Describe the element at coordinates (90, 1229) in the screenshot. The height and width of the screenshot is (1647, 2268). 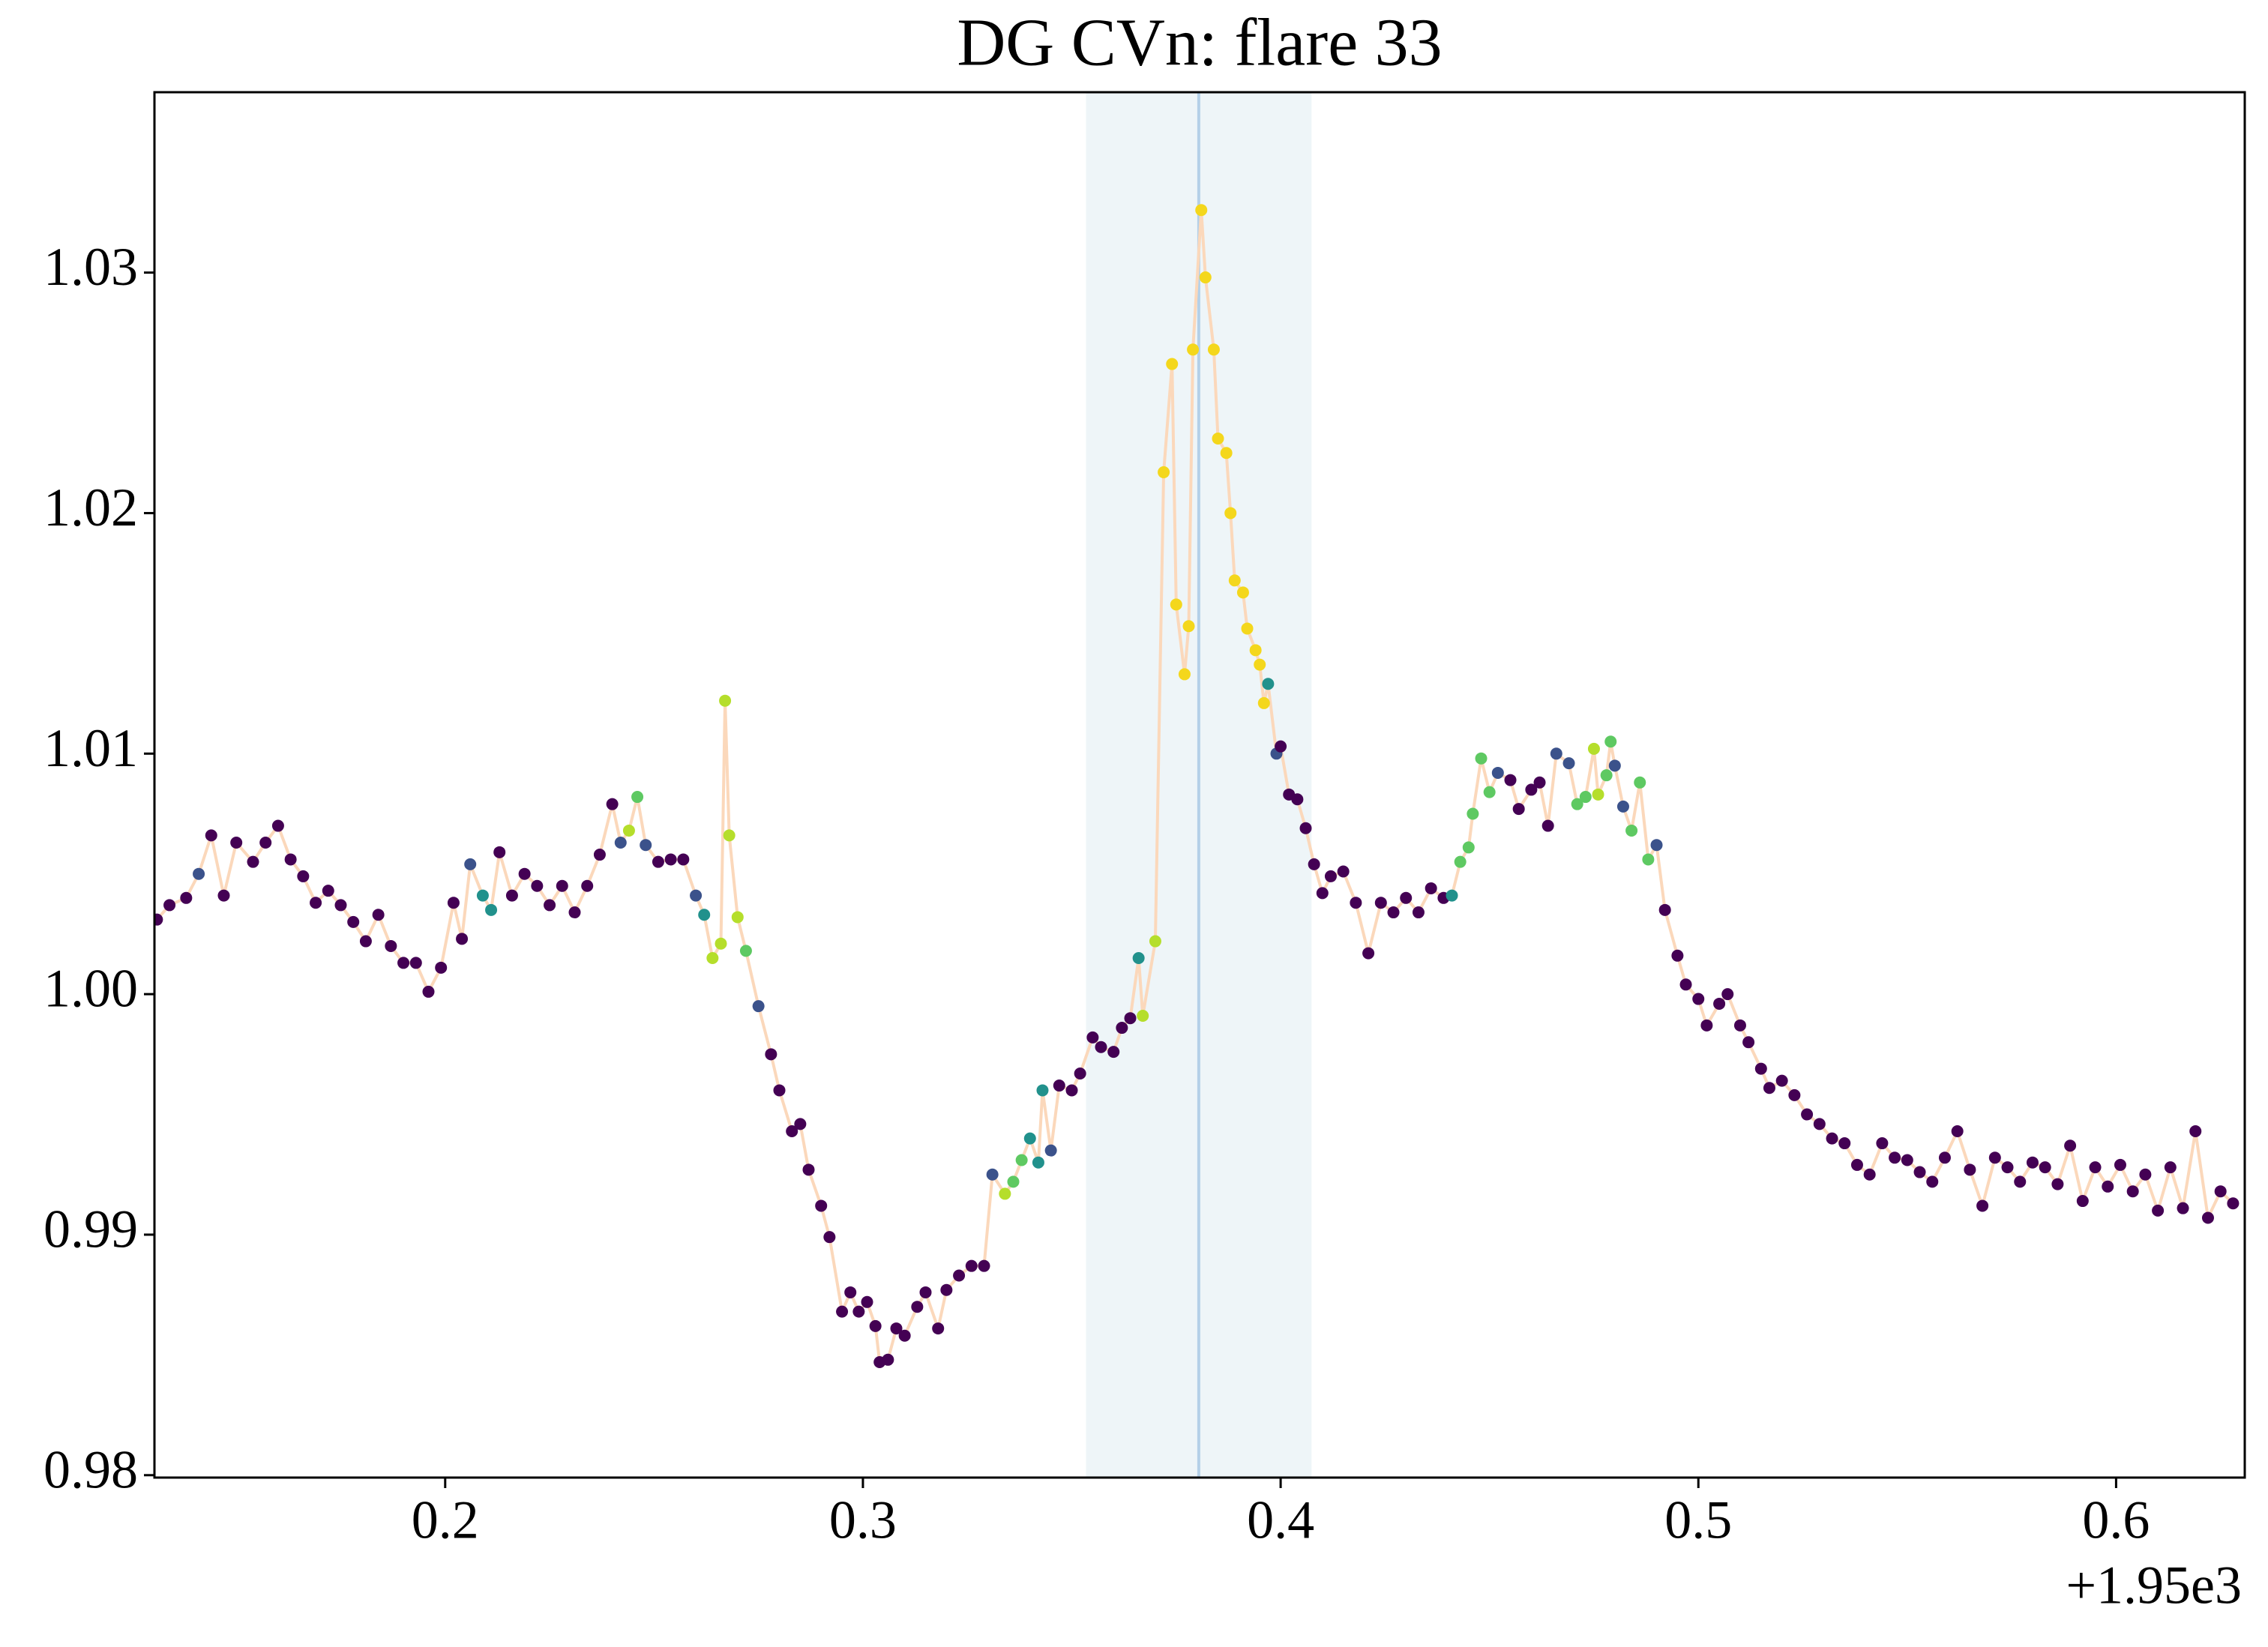
I see `y-tick-label: 0.99` at that location.